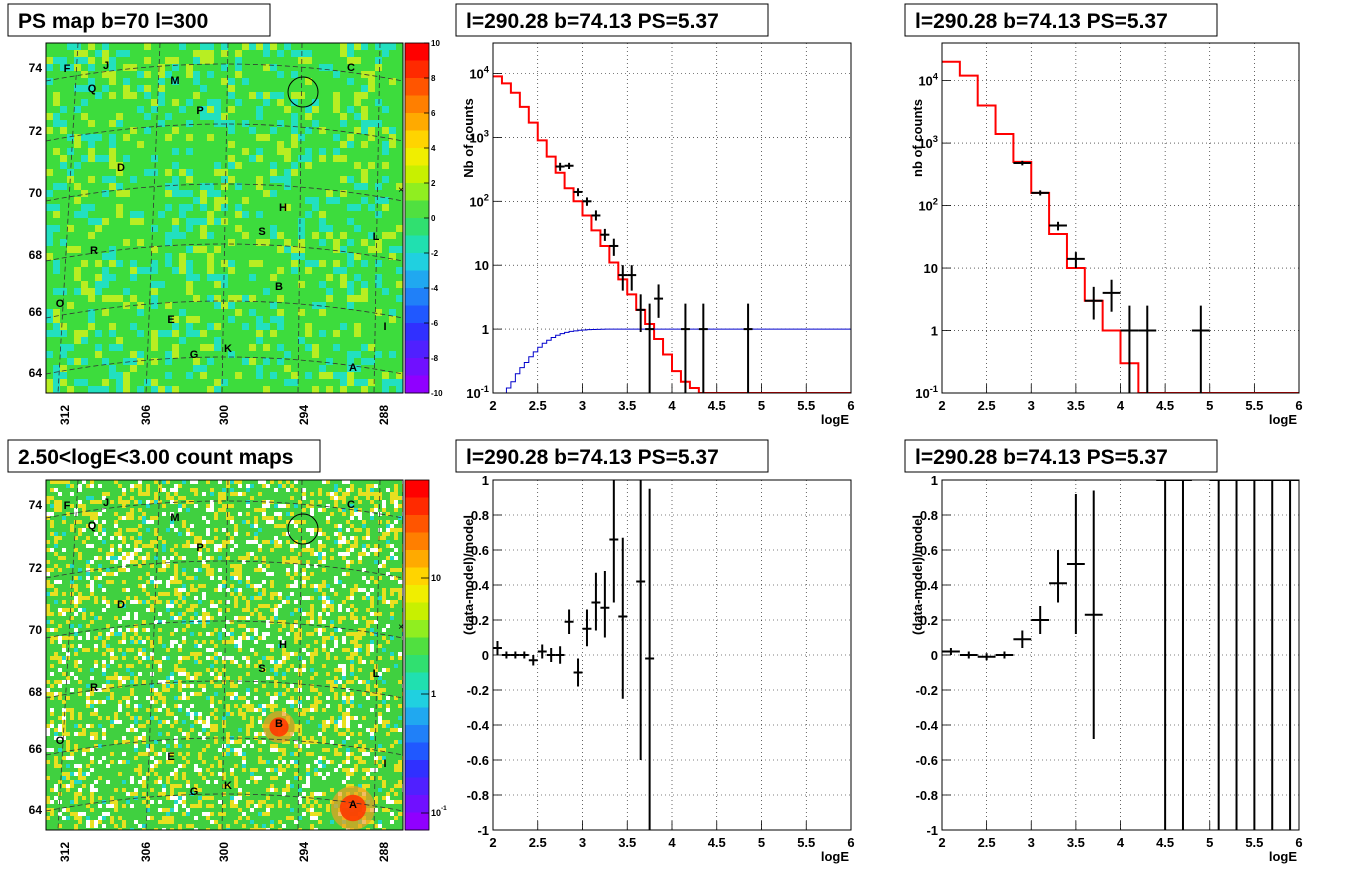  Describe the element at coordinates (384, 852) in the screenshot. I see `x-tick-label: 288` at that location.